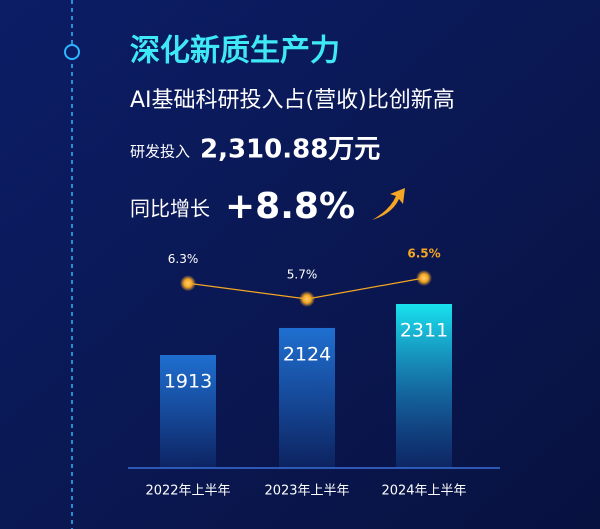 Image resolution: width=600 pixels, height=529 pixels. What do you see at coordinates (188, 382) in the screenshot?
I see `value-label: 1913` at bounding box center [188, 382].